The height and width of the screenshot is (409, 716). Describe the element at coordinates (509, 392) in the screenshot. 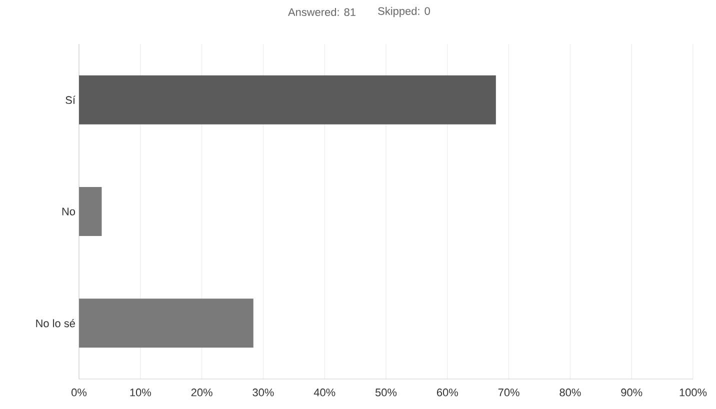

I see `x-tick-label: 70%` at that location.